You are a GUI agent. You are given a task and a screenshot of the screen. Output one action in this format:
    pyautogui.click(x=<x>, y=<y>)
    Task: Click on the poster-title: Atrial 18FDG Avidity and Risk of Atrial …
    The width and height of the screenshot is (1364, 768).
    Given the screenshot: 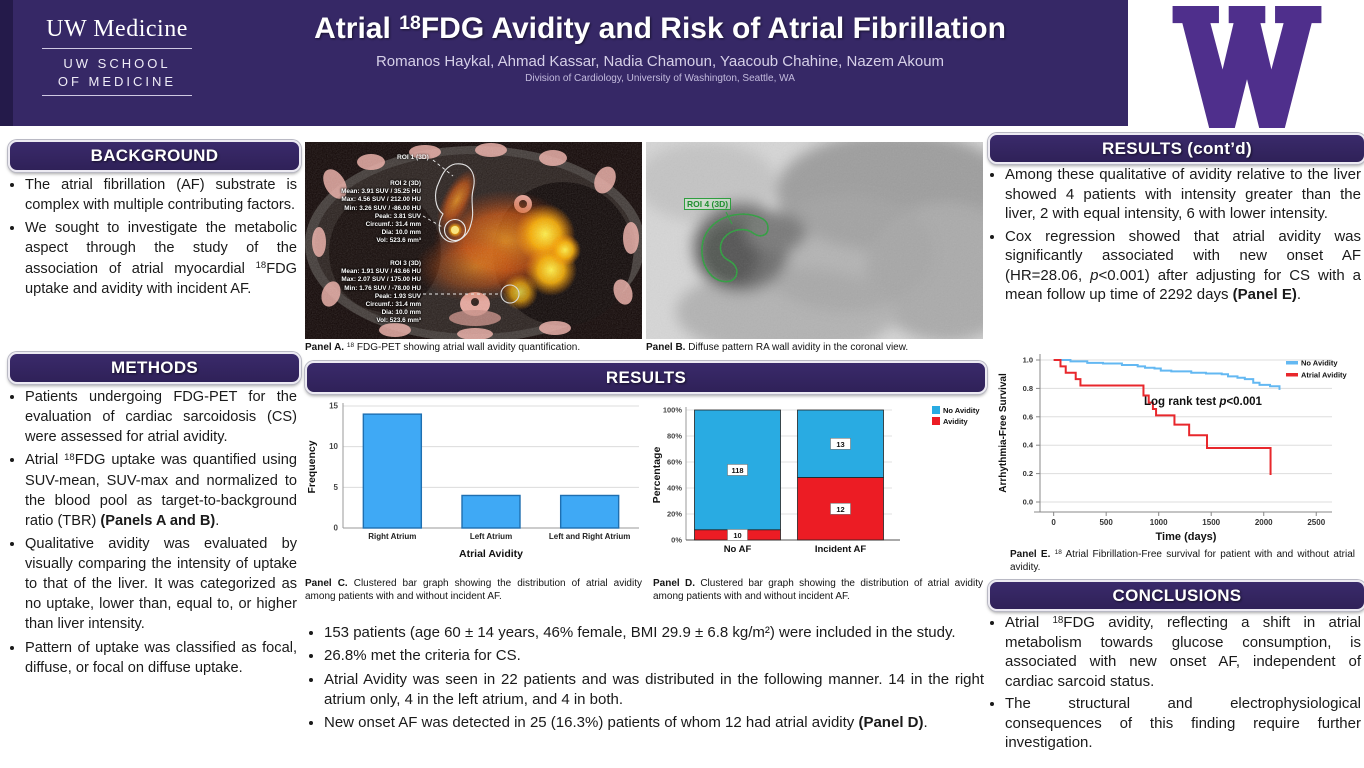 What is the action you would take?
    pyautogui.click(x=660, y=28)
    